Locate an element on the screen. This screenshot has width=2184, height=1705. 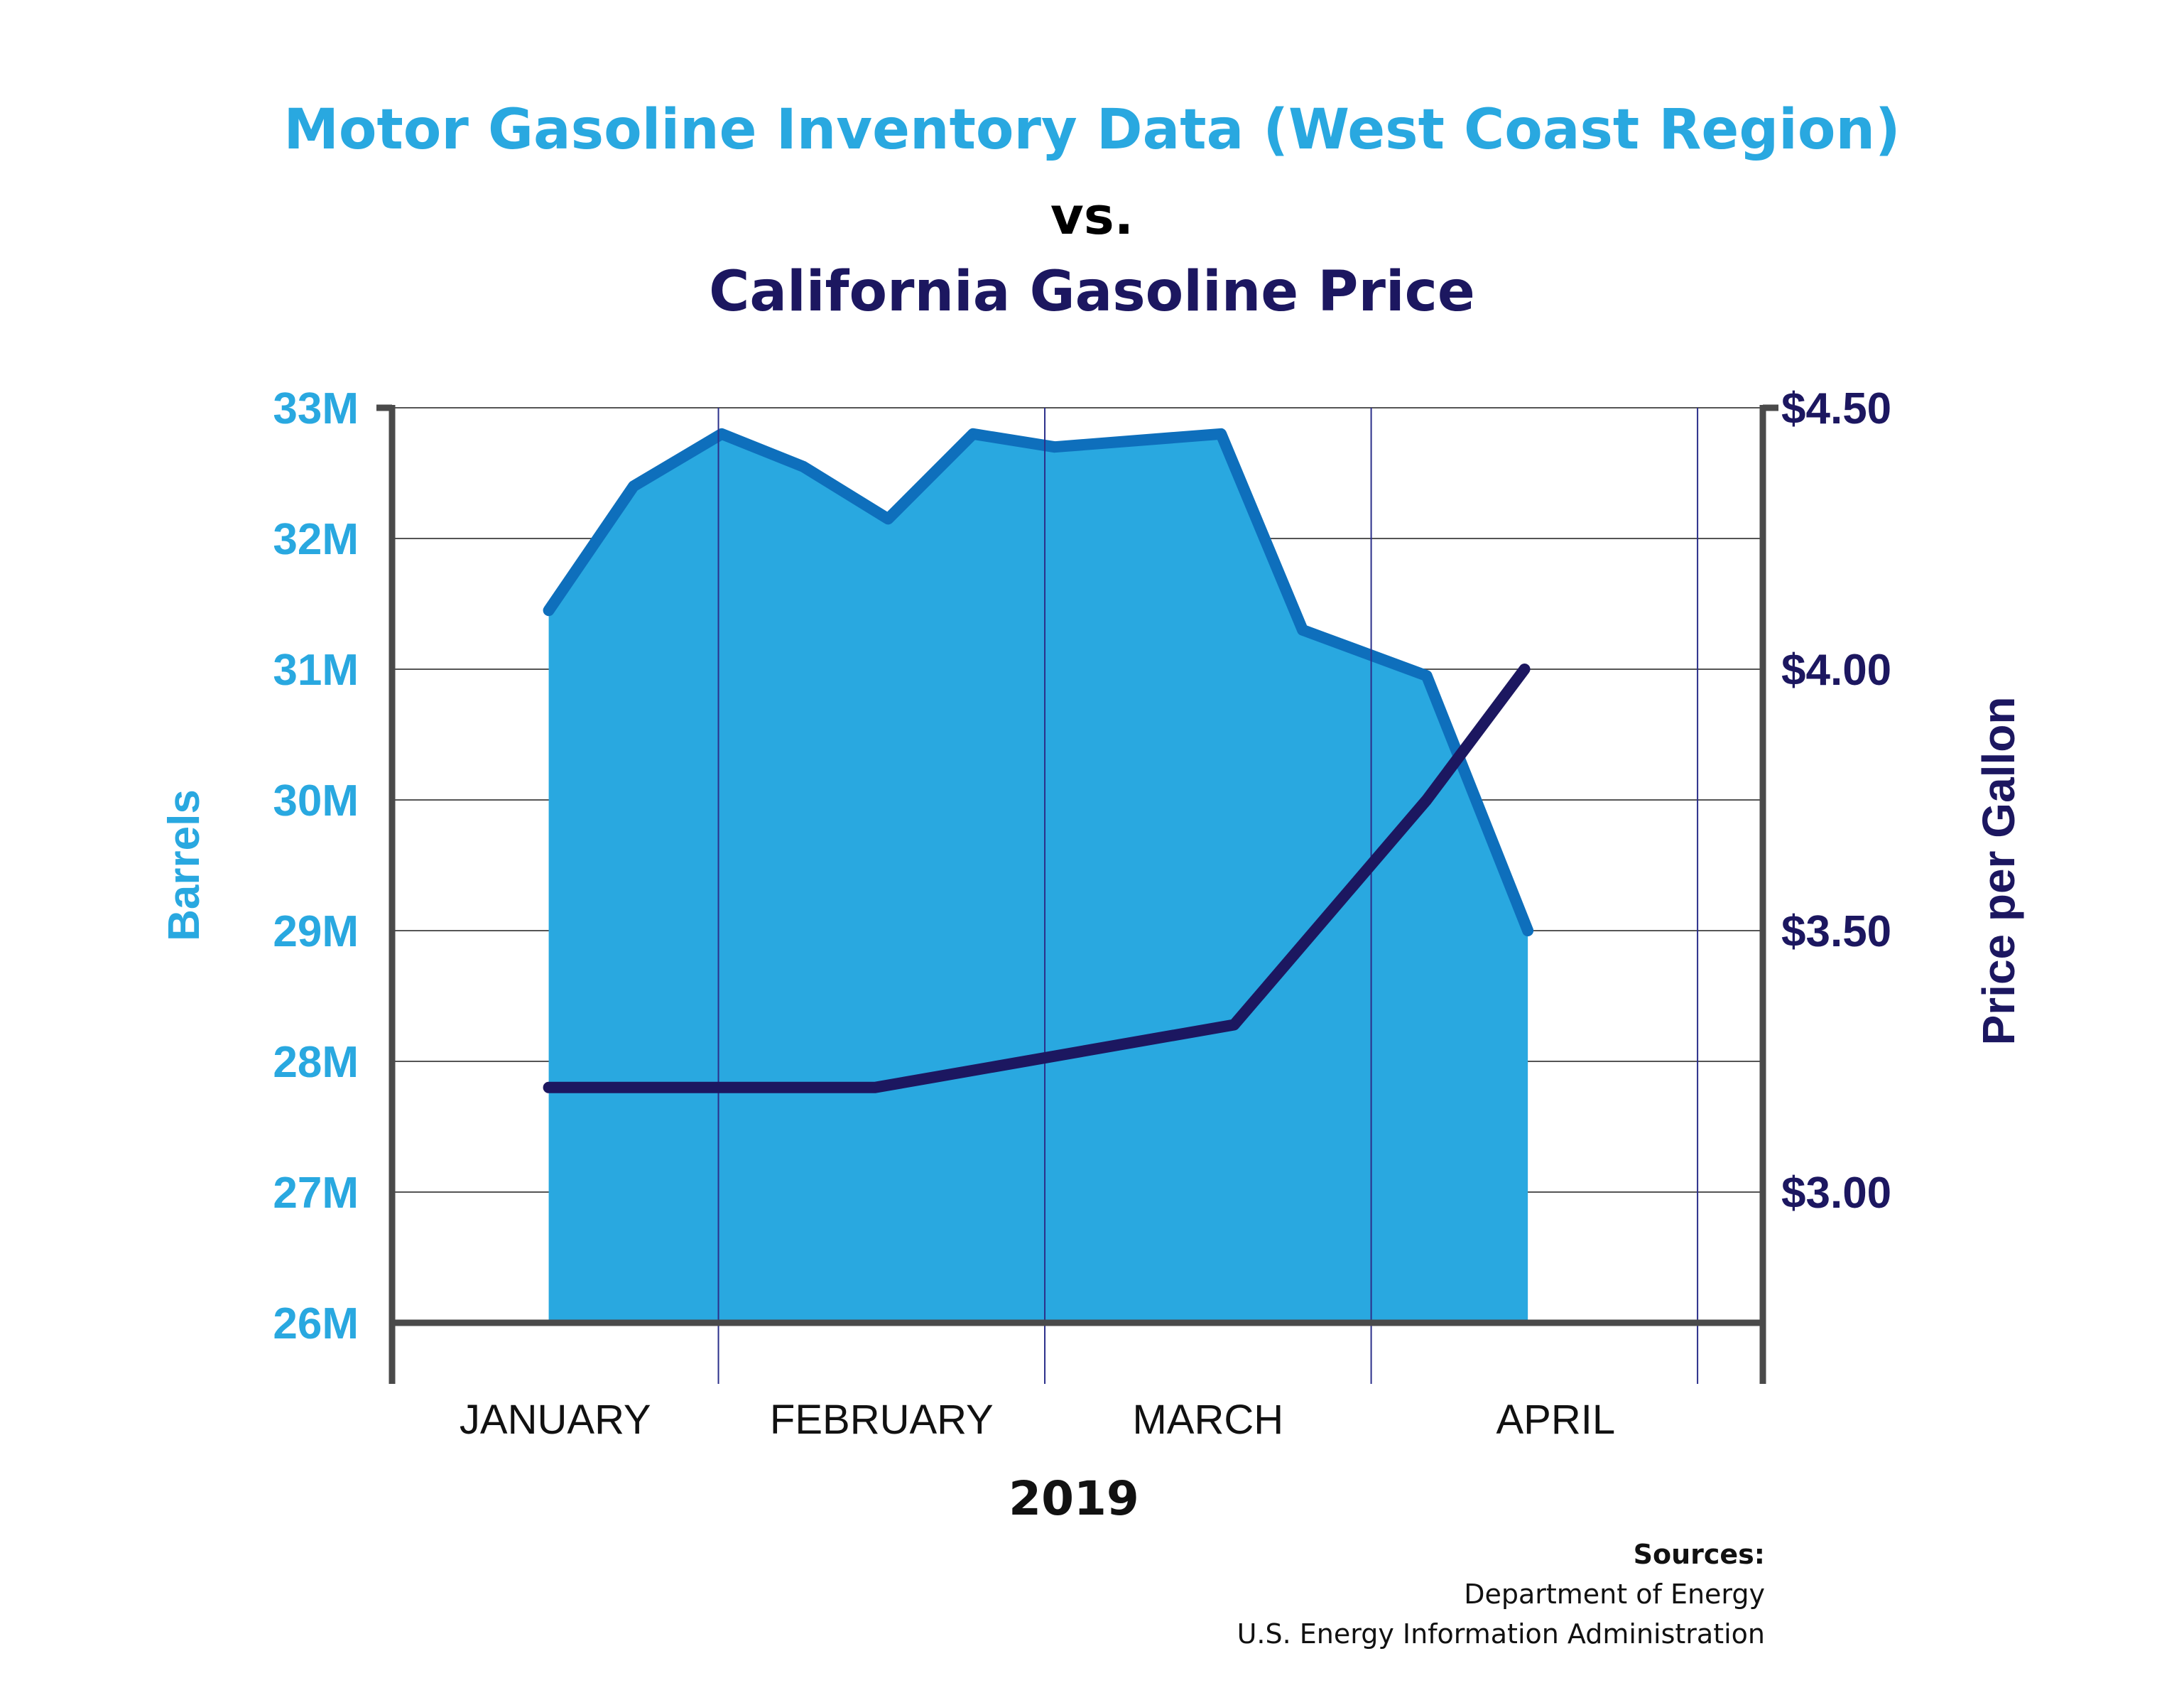
left-axis-tick-label: 31M is located at coordinates (316, 671).